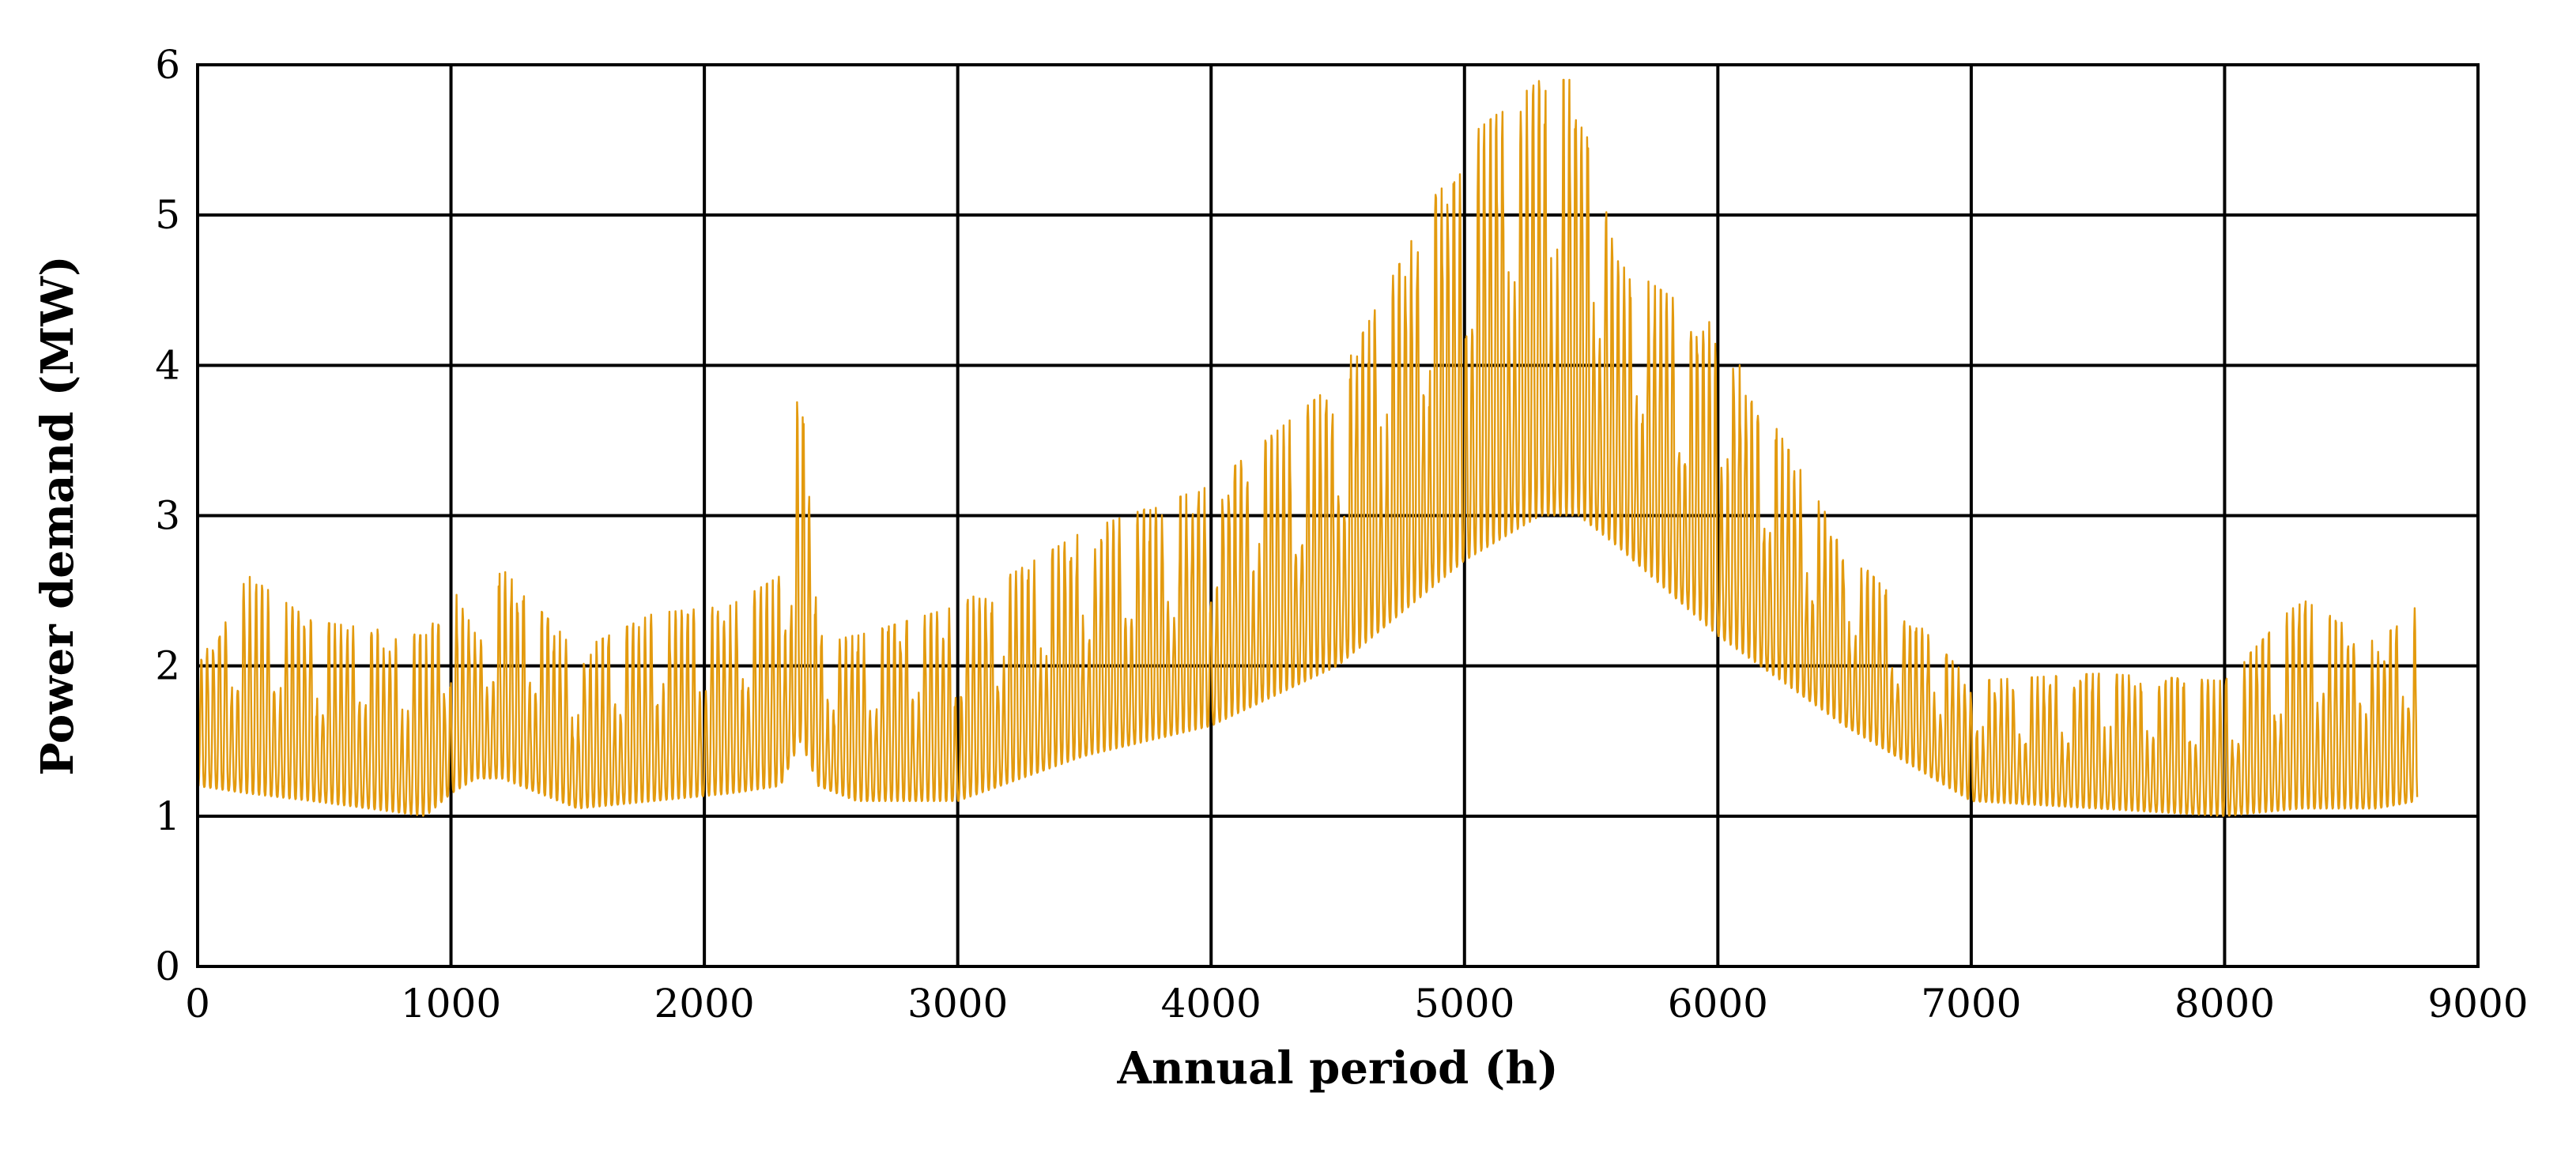 The width and height of the screenshot is (2576, 1164). Describe the element at coordinates (704, 1004) in the screenshot. I see `x-tick-label: 2000` at that location.